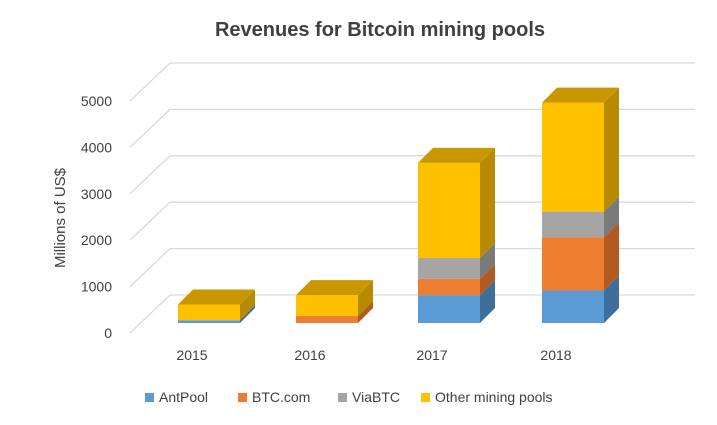 This screenshot has height=425, width=717. What do you see at coordinates (183, 397) in the screenshot?
I see `legend-label: AntPool` at bounding box center [183, 397].